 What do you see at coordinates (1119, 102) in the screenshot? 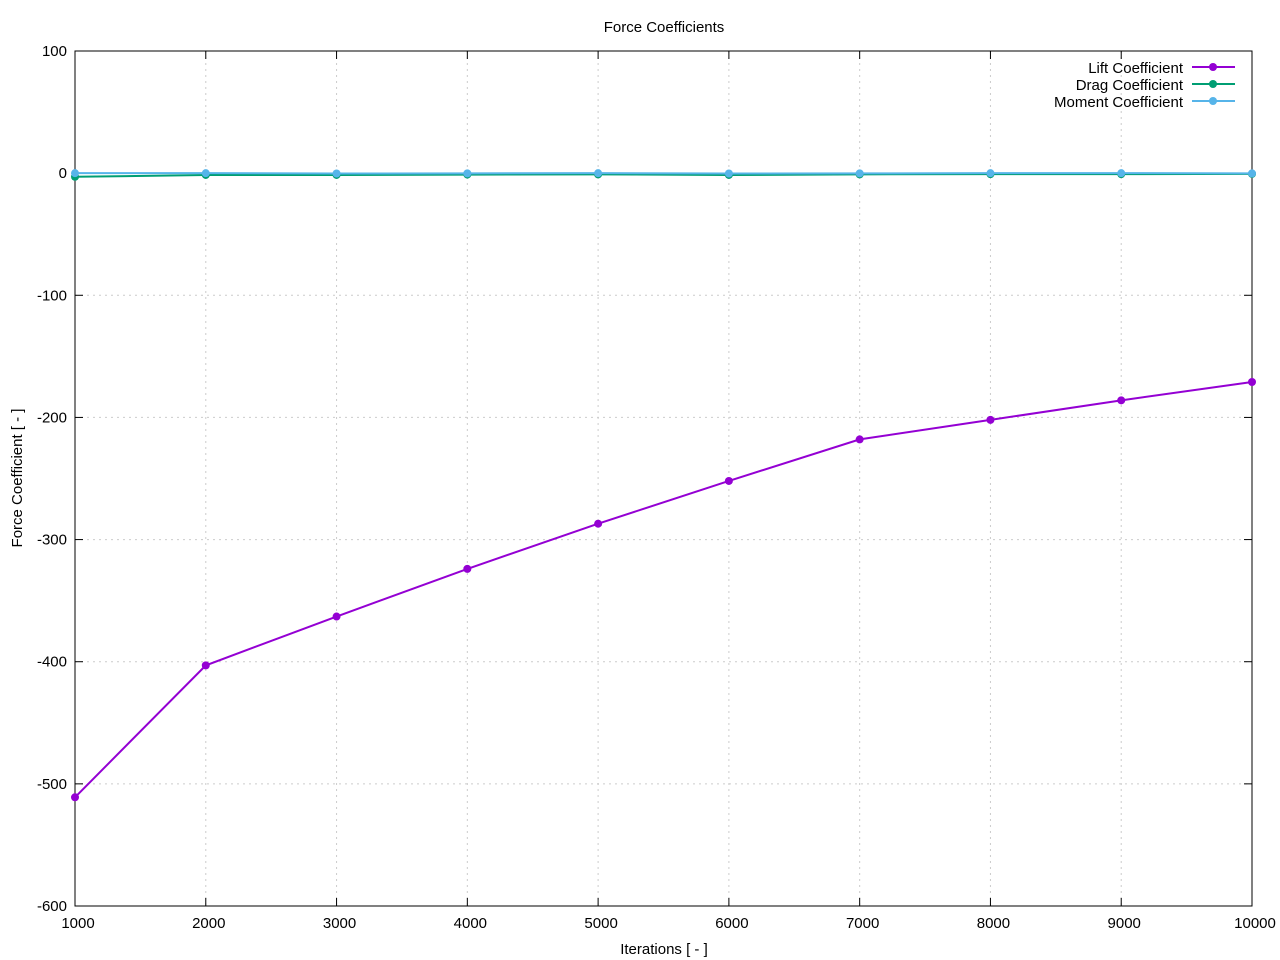
I see `legend-label: Moment Coefficient` at bounding box center [1119, 102].